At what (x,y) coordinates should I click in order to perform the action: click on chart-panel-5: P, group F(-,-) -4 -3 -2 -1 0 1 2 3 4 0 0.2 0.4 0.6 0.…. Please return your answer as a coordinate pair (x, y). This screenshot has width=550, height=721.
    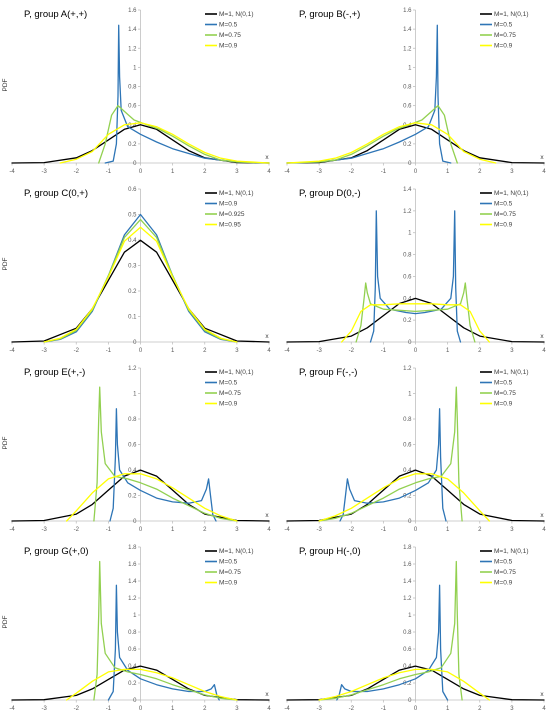
    Looking at the image, I should click on (412, 447).